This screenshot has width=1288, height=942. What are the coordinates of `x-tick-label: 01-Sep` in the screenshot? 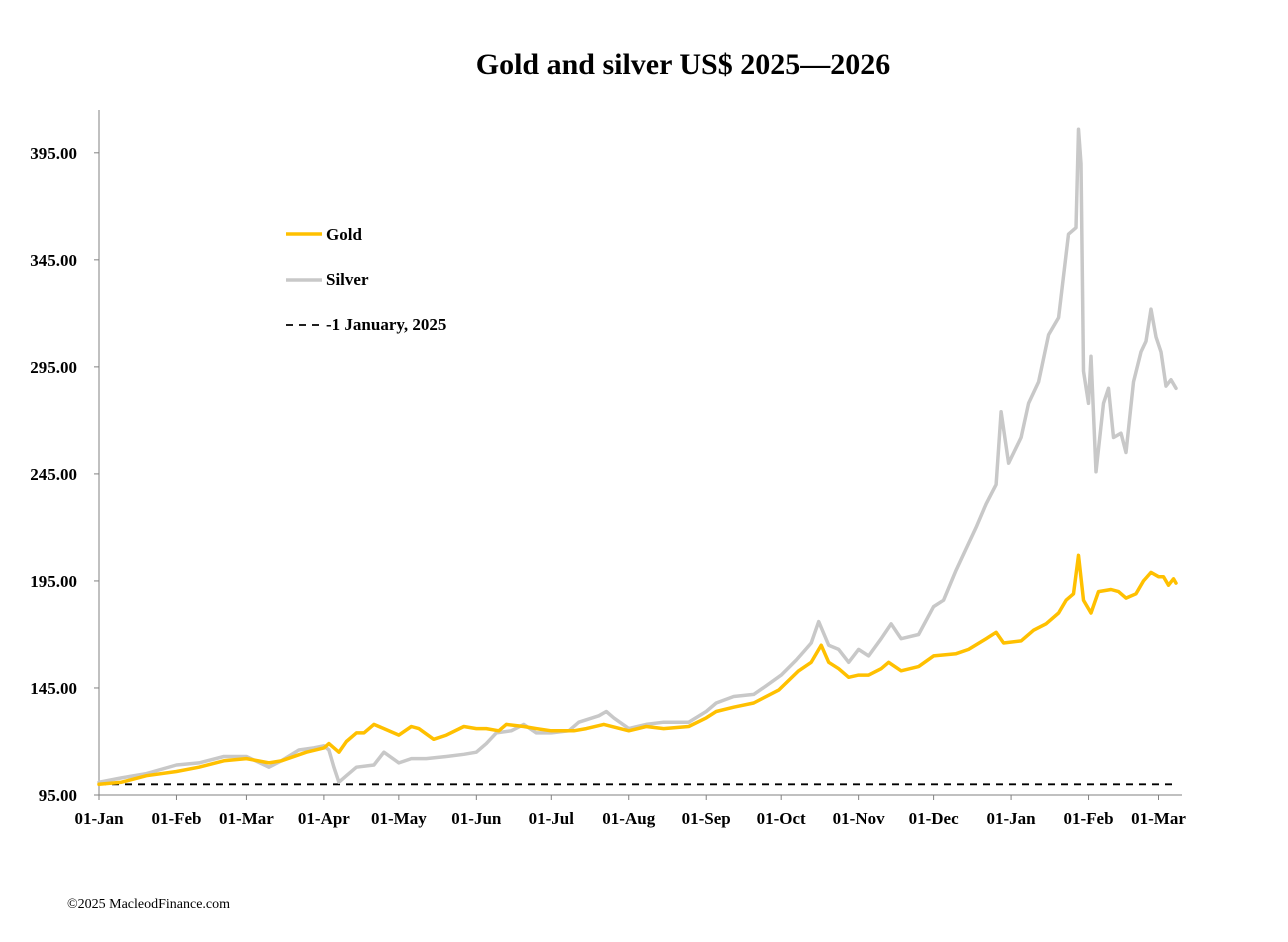 It's located at (706, 818).